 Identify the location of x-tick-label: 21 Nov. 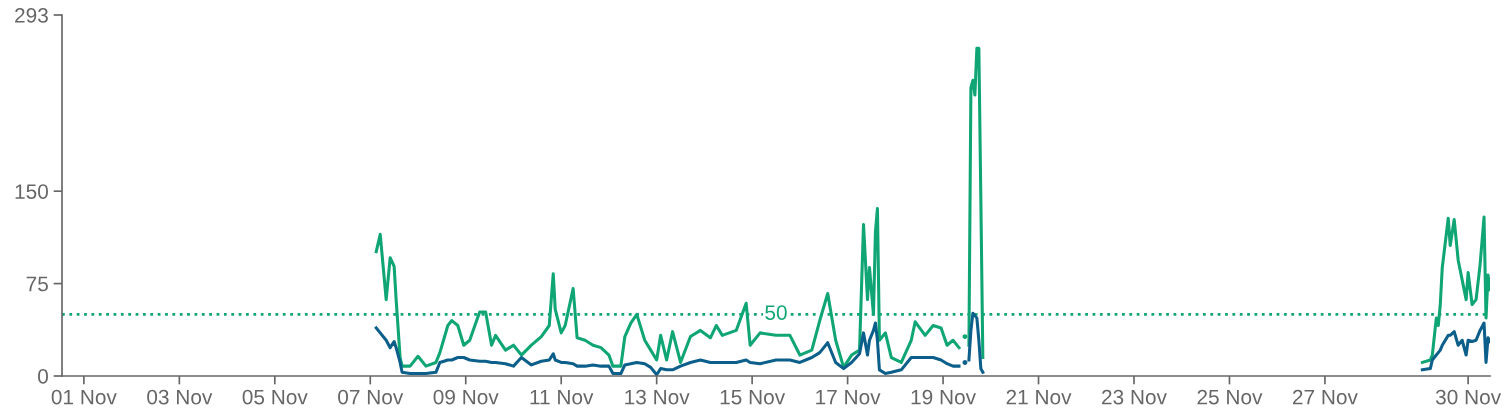
(1039, 397).